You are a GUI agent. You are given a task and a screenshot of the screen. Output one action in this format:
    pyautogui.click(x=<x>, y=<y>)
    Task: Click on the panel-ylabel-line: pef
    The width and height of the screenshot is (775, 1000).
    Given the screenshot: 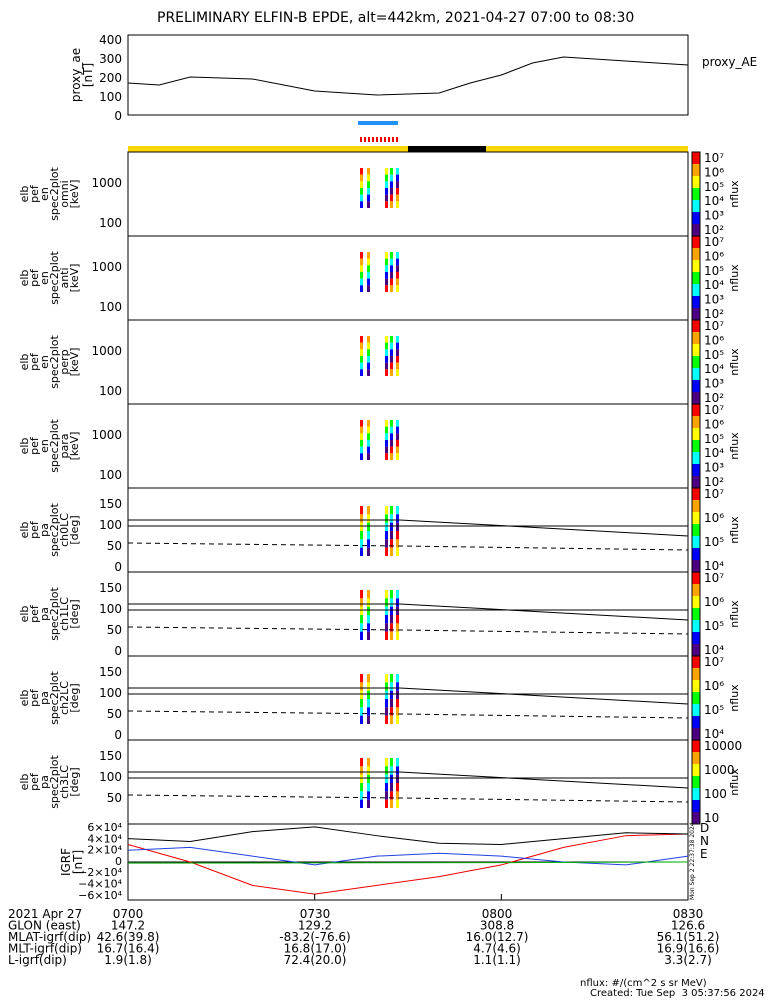 What is the action you would take?
    pyautogui.click(x=34, y=445)
    